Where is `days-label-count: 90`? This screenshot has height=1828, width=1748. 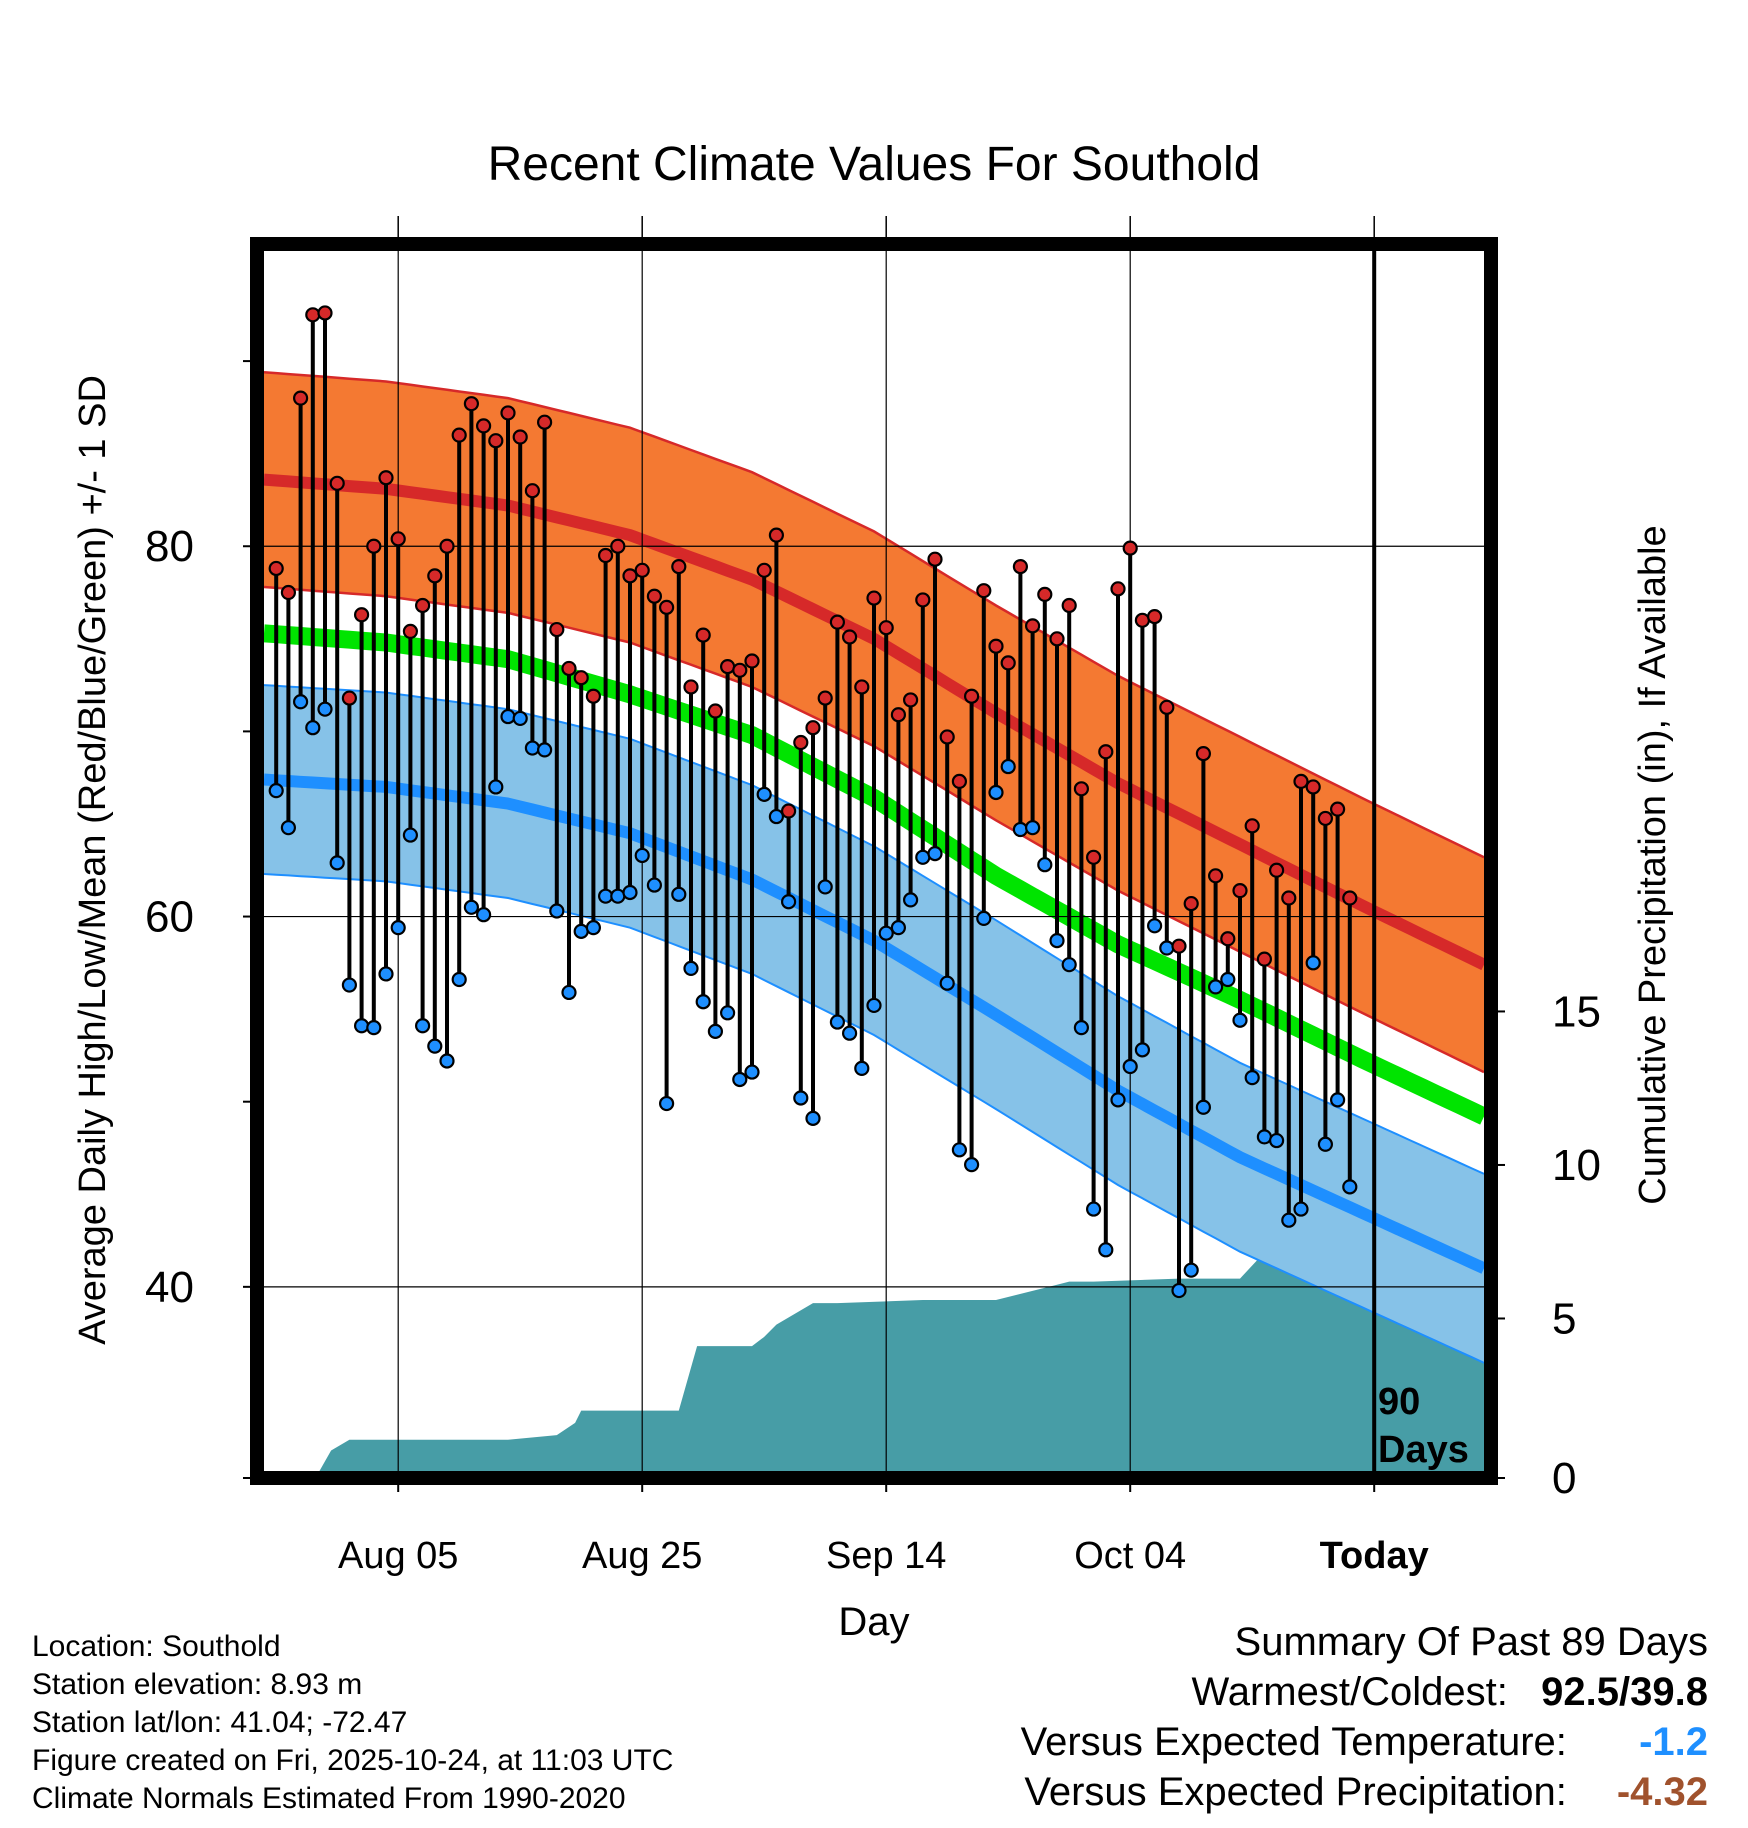
days-label-count: 90 is located at coordinates (1399, 1402).